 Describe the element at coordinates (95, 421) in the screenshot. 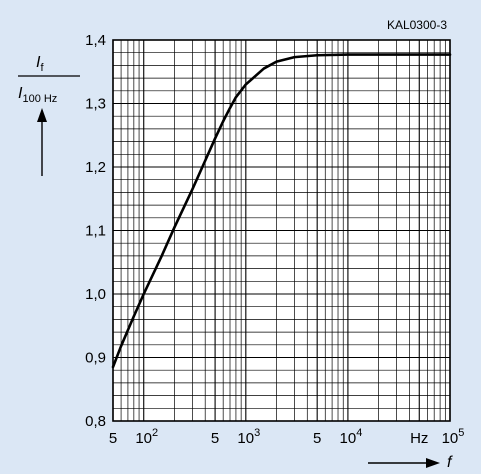

I see `y-tick-label: 0,8` at that location.